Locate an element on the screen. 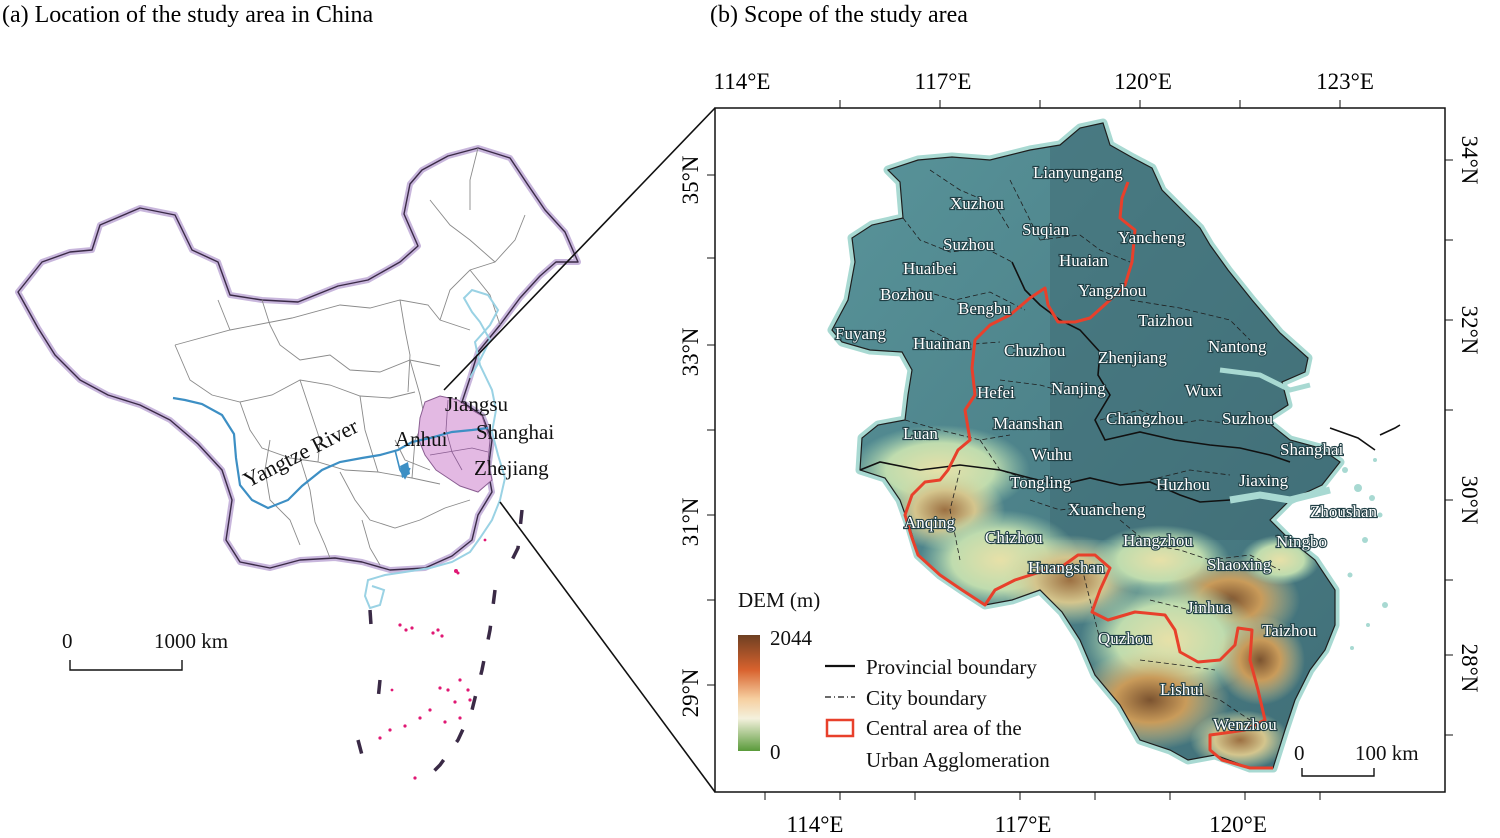 The image size is (1500, 838). panel-b-title: (b) Scope of the study area is located at coordinates (839, 15).